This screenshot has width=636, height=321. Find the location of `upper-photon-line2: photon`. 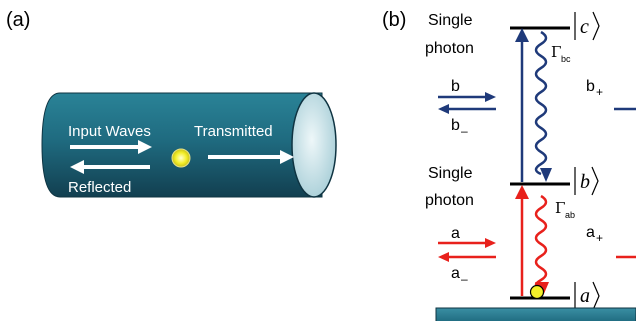

upper-photon-line2: photon is located at coordinates (449, 48).